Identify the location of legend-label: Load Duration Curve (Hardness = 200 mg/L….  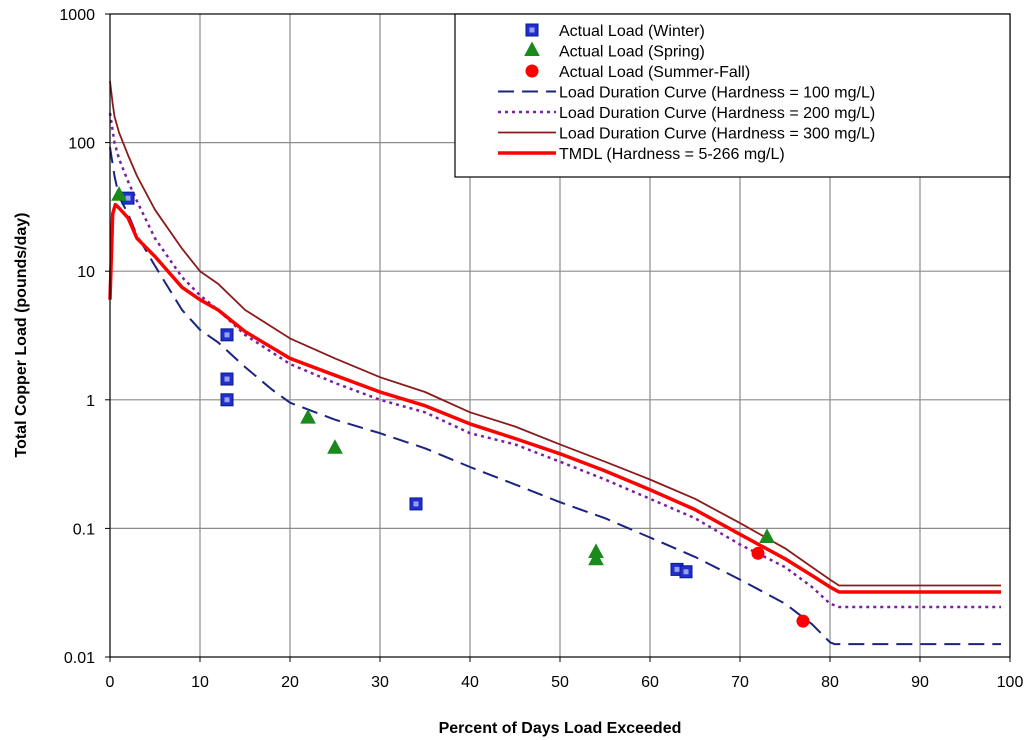
(717, 113).